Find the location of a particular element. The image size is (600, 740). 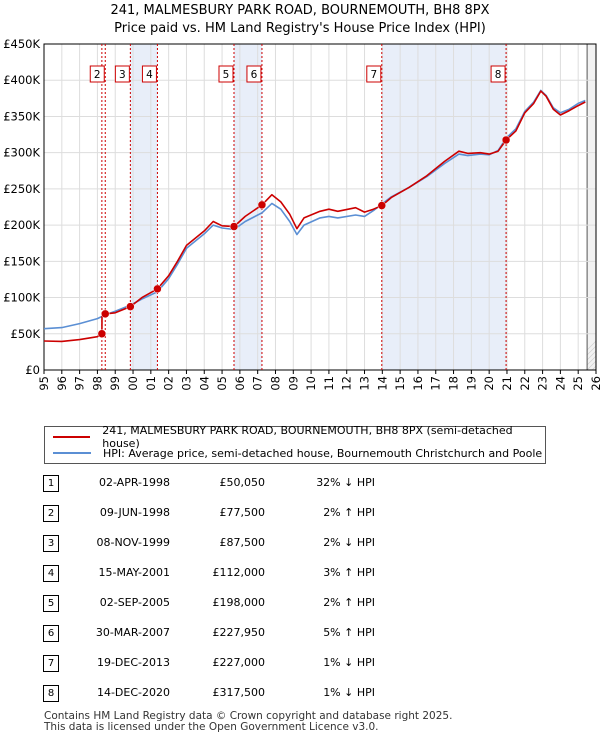

row-date: 30-MAR-2007 is located at coordinates (132, 632).